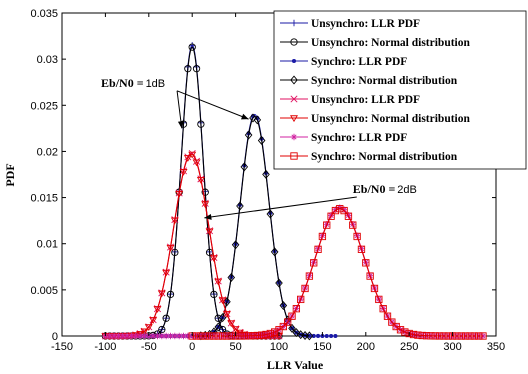 This screenshot has width=528, height=374. What do you see at coordinates (47, 152) in the screenshot?
I see `y-tick-label: 0.02` at bounding box center [47, 152].